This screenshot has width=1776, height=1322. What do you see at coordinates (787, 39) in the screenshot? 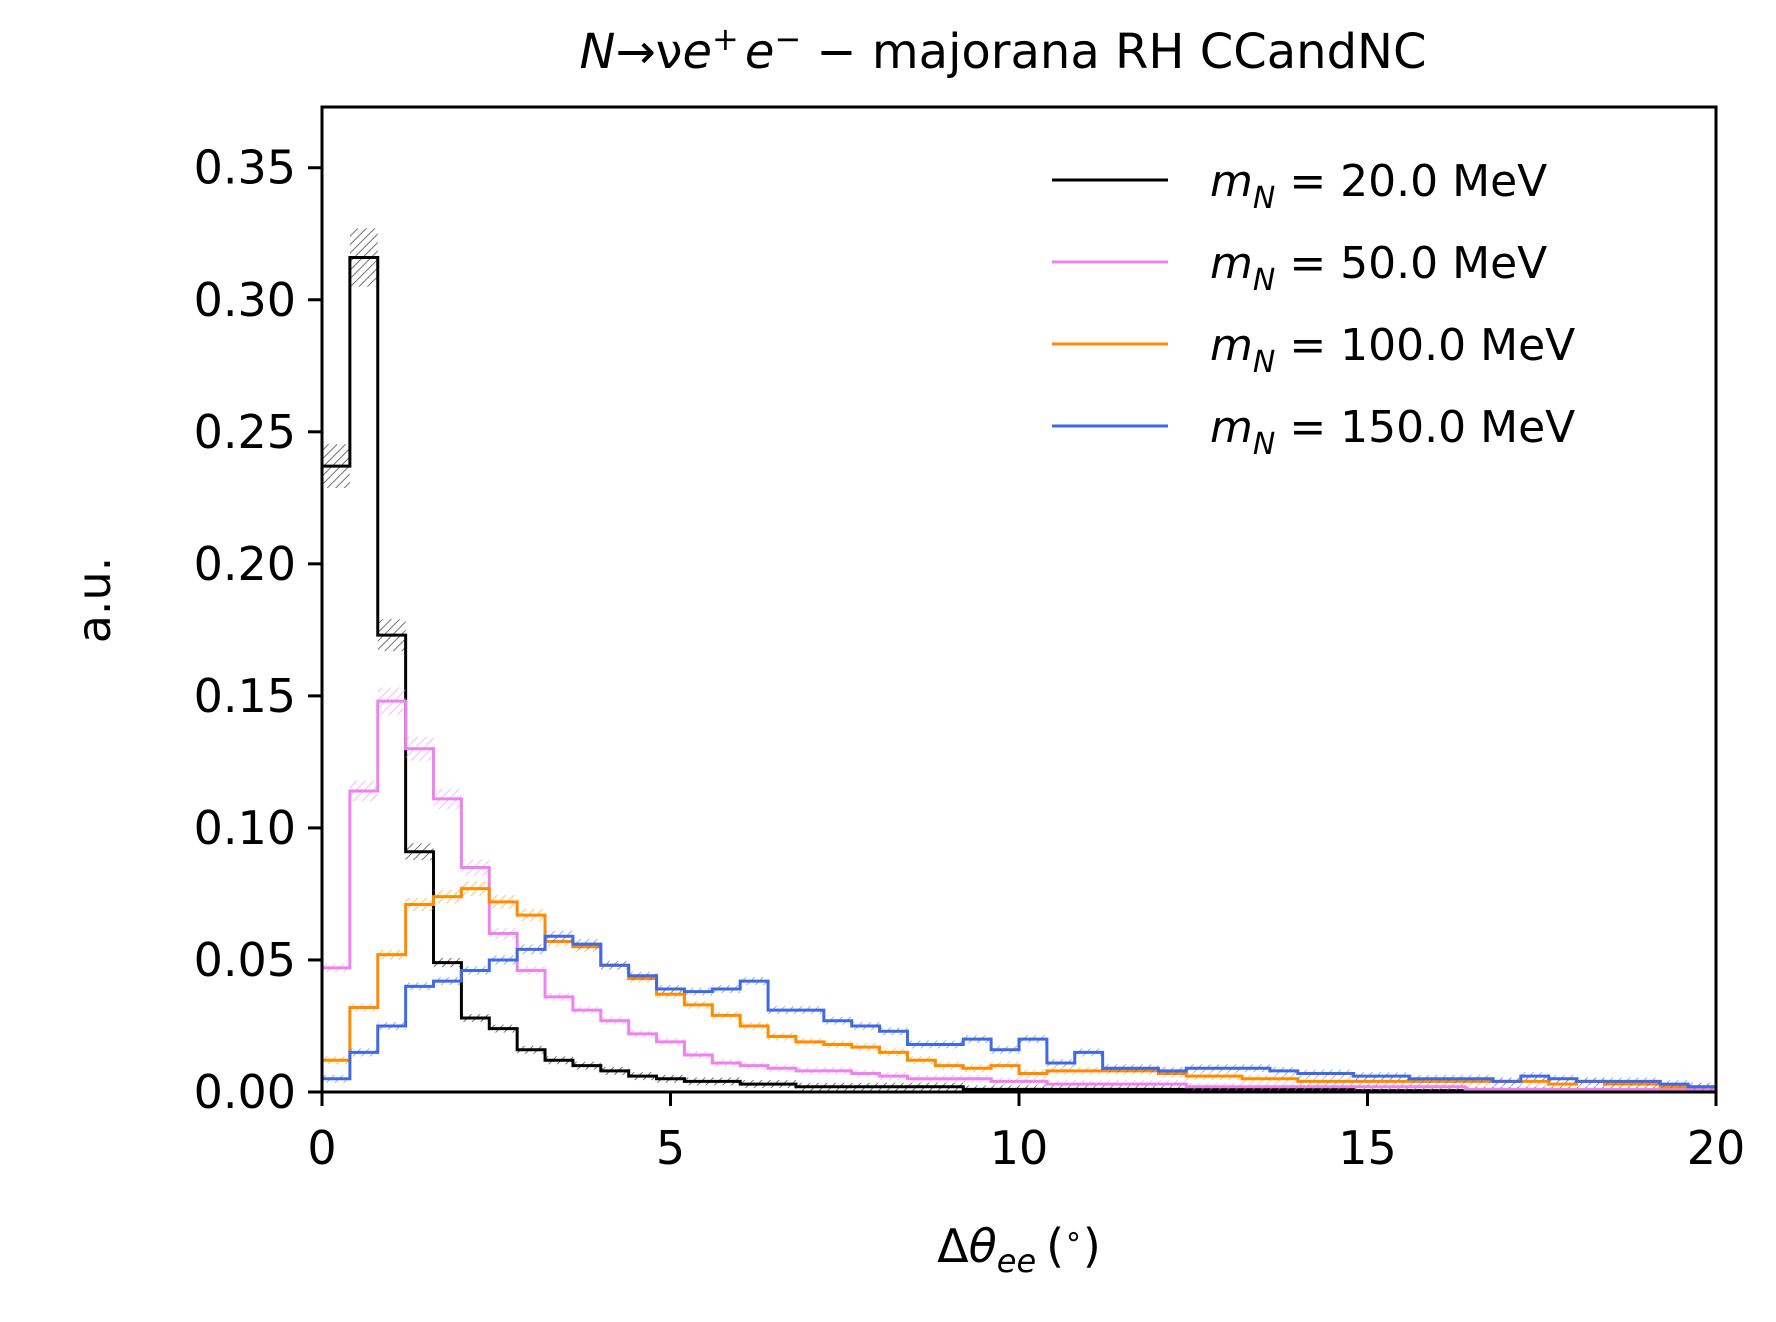
I see `title-superscript-minus: −` at bounding box center [787, 39].